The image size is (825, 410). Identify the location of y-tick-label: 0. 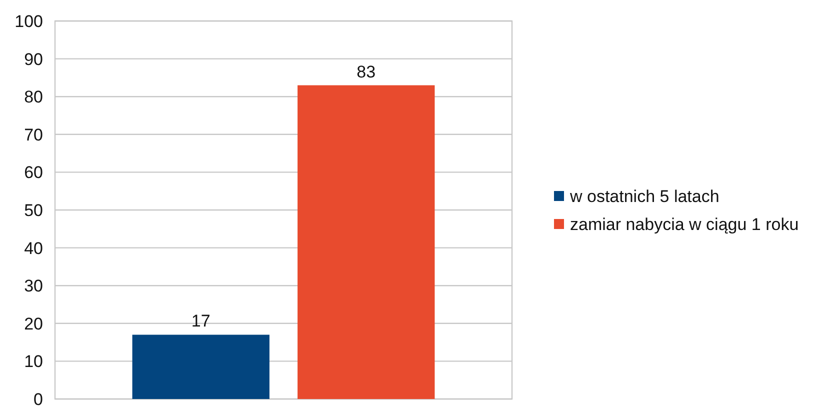
(38, 399).